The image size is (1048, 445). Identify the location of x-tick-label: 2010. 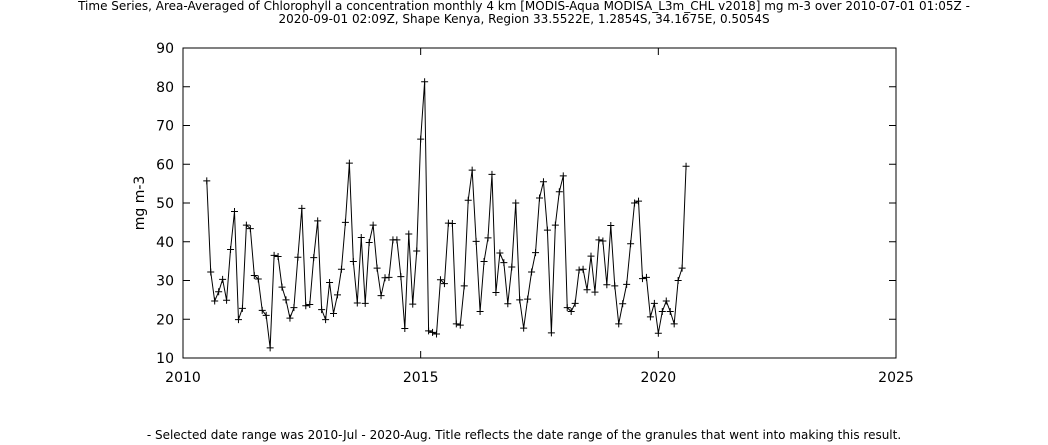
(183, 378).